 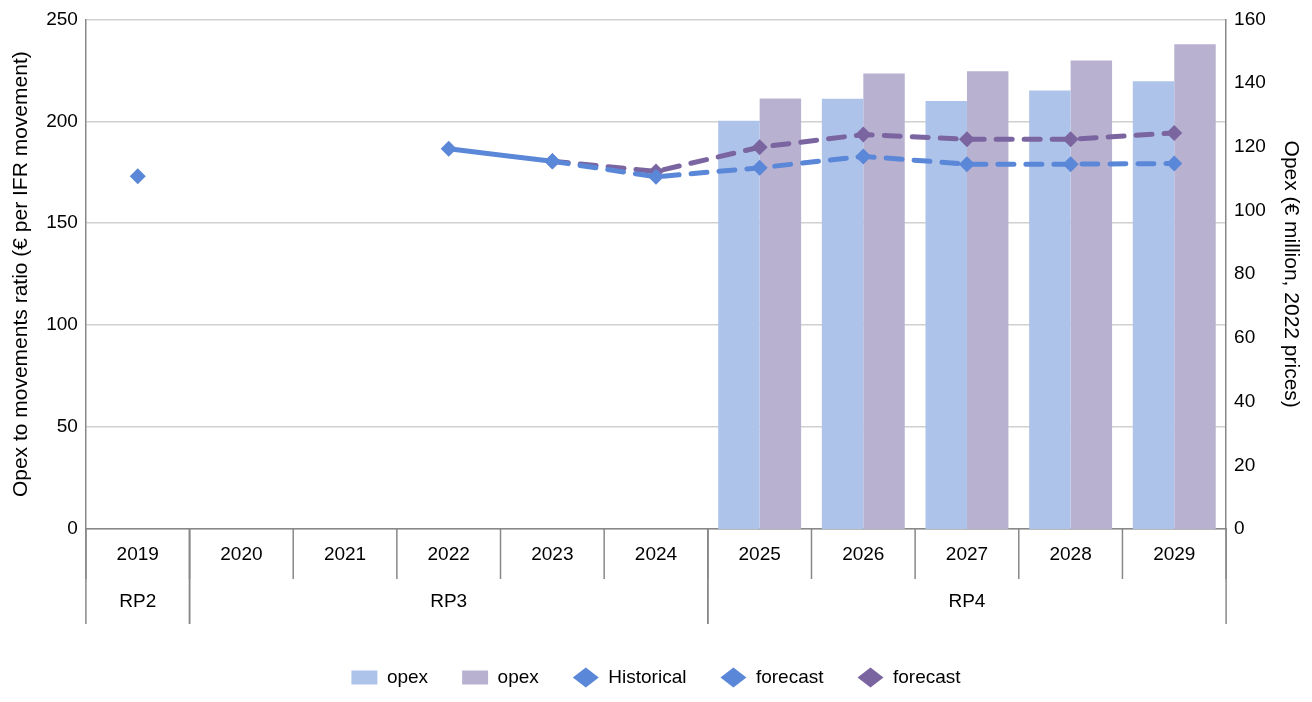 What do you see at coordinates (1292, 274) in the screenshot?
I see `y2-axis-title: Opex (€ million, 2022 prices)` at bounding box center [1292, 274].